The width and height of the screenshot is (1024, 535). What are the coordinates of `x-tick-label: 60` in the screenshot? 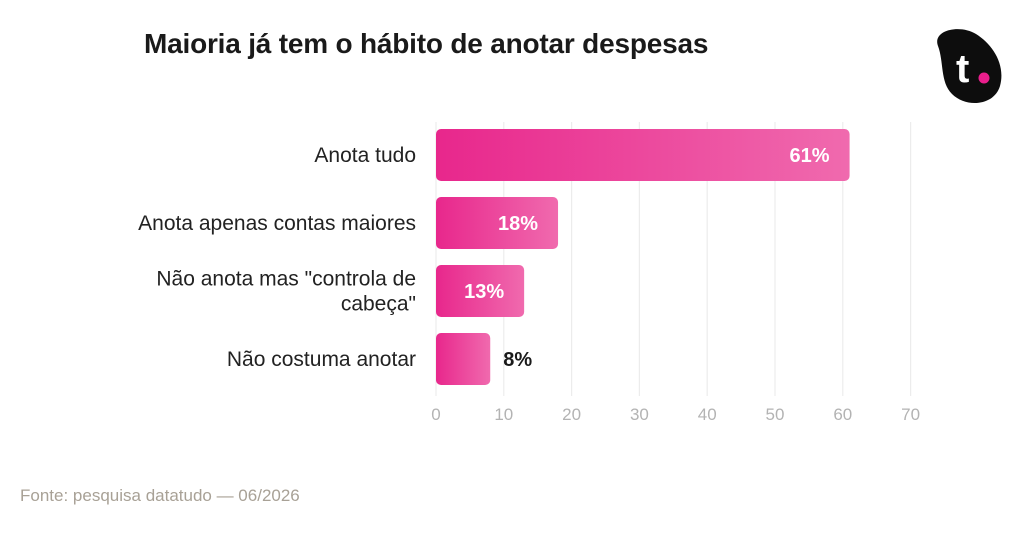 It's located at (842, 414).